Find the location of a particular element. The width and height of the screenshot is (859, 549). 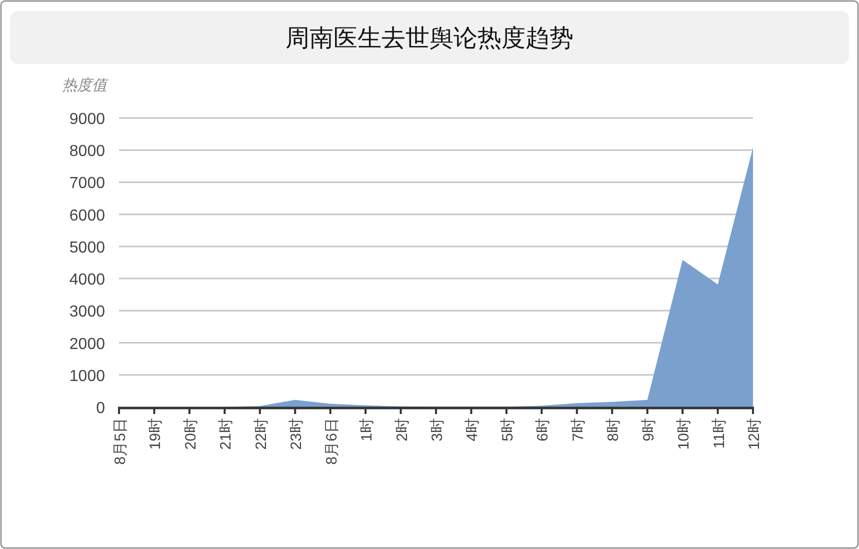

x-tick-label: 8时 is located at coordinates (613, 430).